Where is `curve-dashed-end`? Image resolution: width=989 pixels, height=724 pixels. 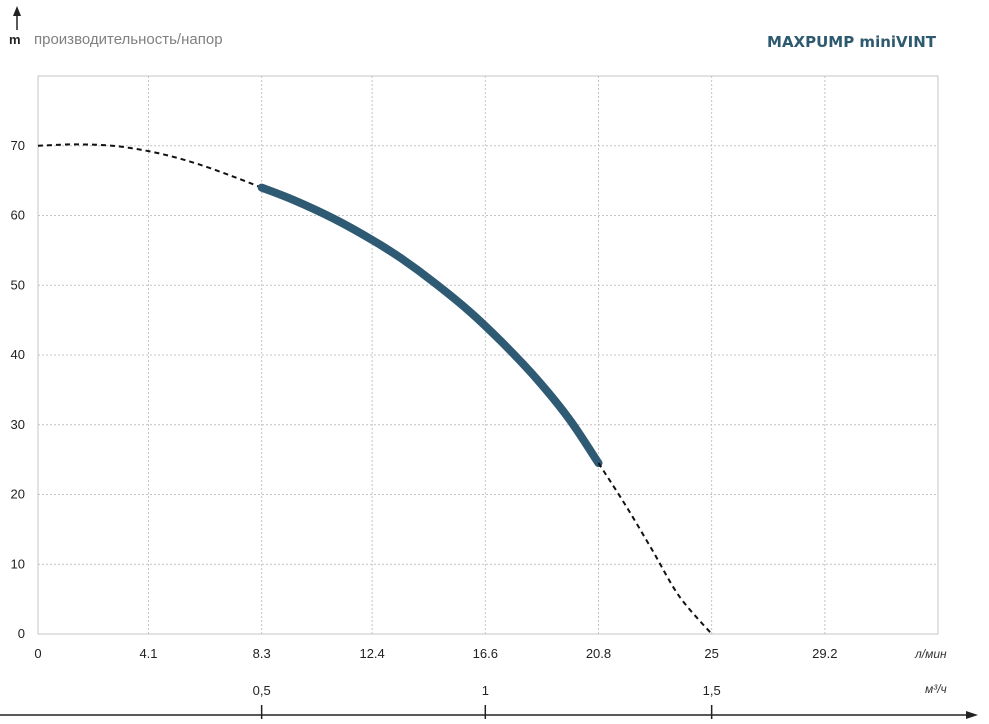
curve-dashed-end is located at coordinates (655, 548).